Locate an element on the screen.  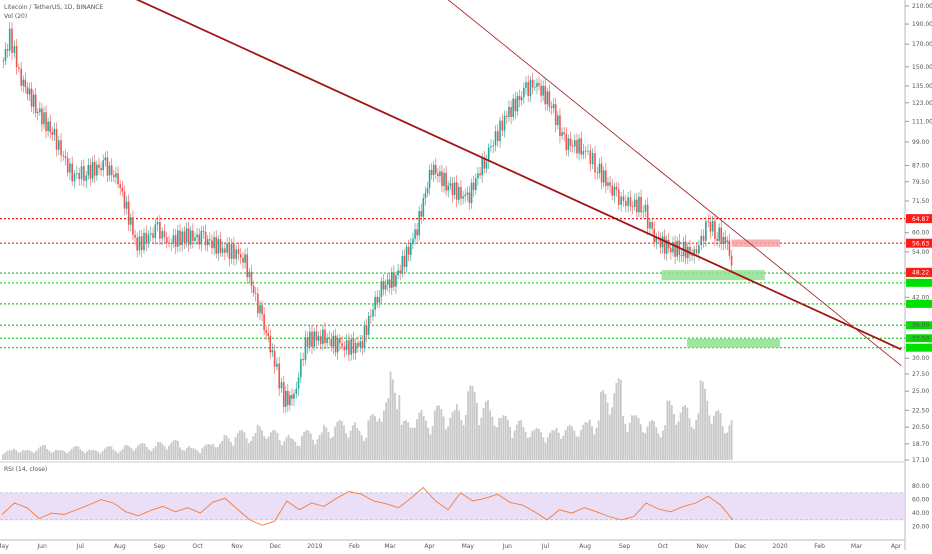
price-tick-label: 18.70 is located at coordinates (920, 444).